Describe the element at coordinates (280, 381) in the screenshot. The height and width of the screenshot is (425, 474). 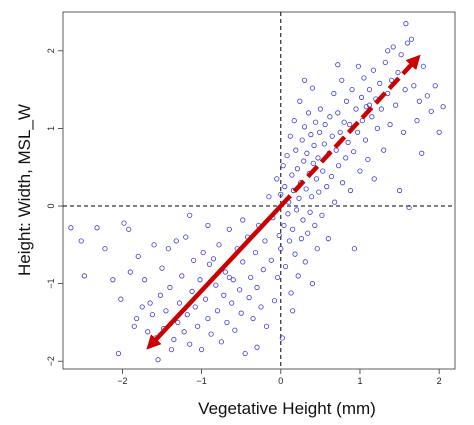
I see `x-tick-label: 0` at that location.